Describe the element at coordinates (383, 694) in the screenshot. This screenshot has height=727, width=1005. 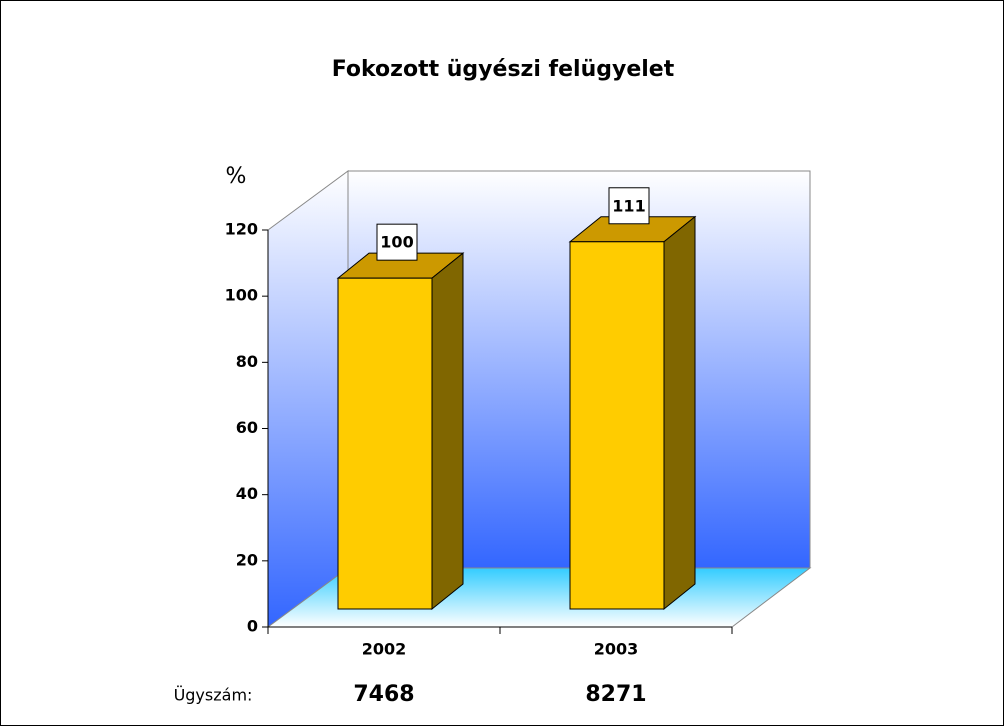
I see `case-count: 7468` at that location.